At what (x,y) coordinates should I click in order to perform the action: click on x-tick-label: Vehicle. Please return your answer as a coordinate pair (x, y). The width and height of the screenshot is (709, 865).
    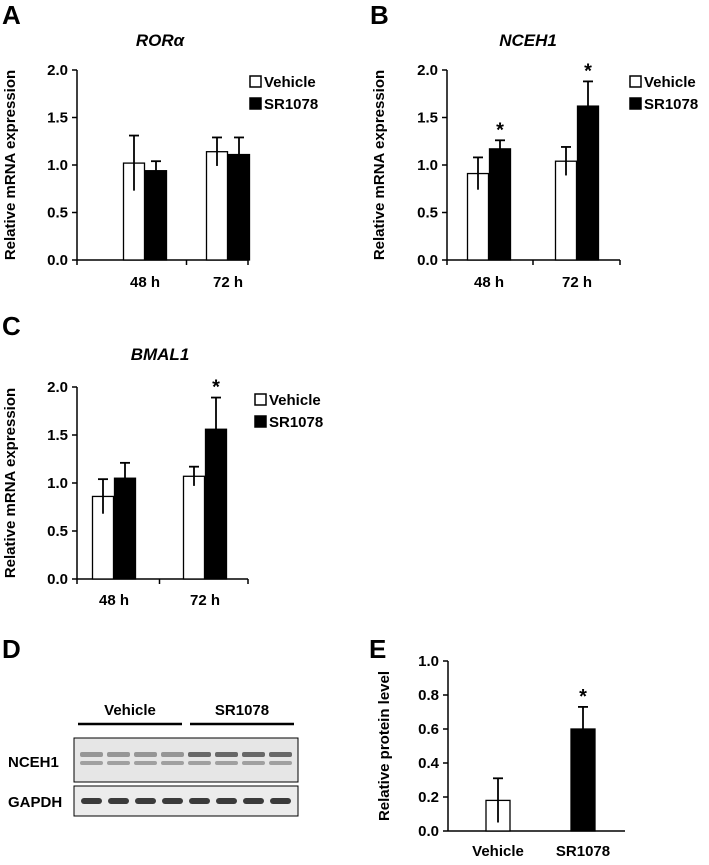
    Looking at the image, I should click on (498, 851).